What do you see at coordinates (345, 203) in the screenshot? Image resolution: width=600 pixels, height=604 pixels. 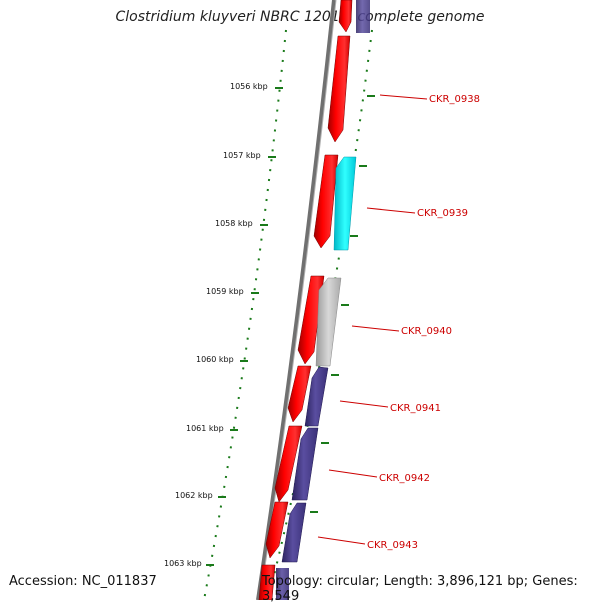 I see `cds-cyan` at bounding box center [345, 203].